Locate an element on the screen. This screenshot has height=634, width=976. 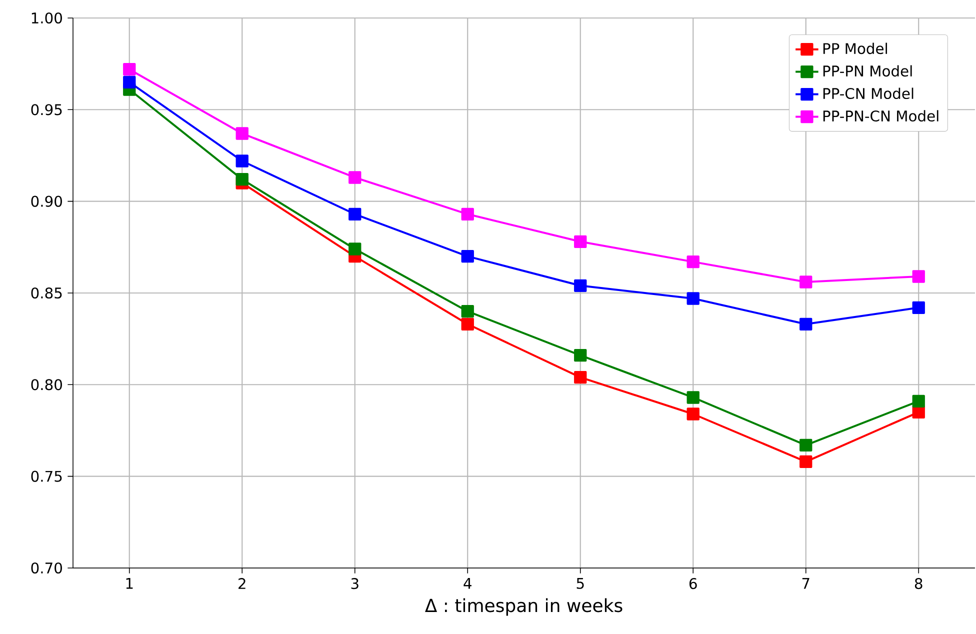
x-tick-label: 5 is located at coordinates (580, 583).